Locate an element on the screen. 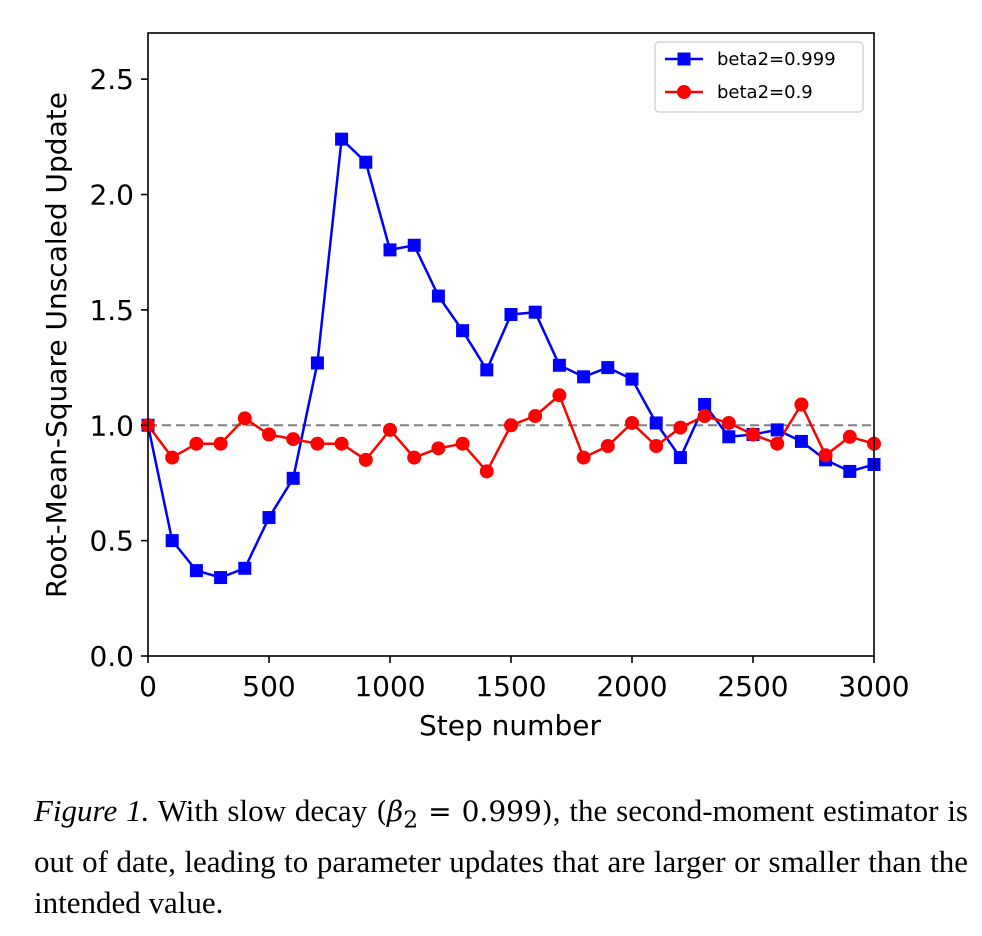  caption-lead: Figure 1. is located at coordinates (92, 810).